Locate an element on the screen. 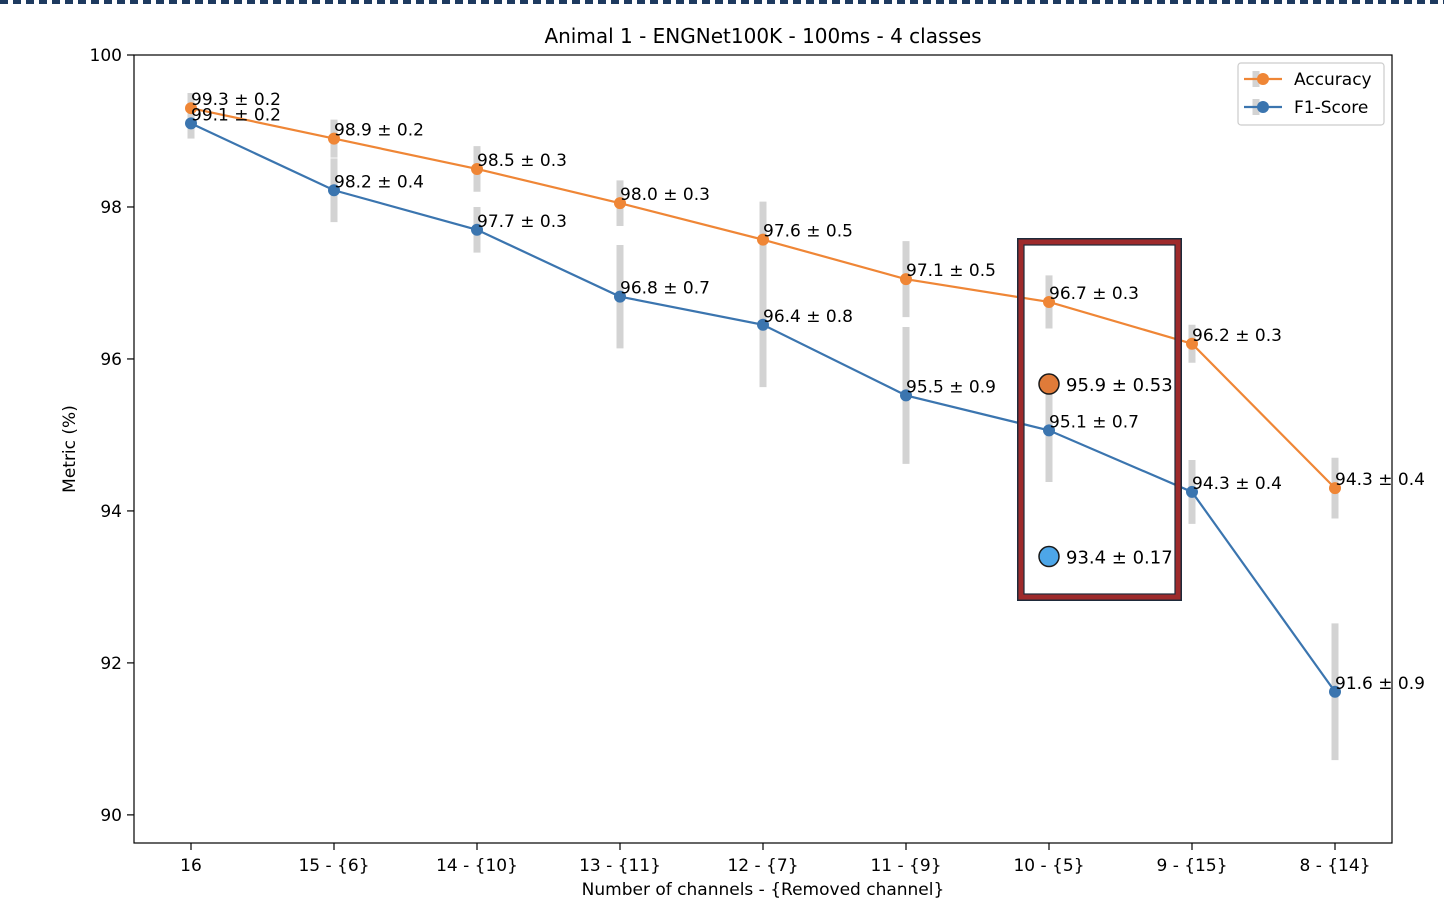 This screenshot has height=906, width=1444. data-label: 97.1 ± 0.5 is located at coordinates (951, 271).